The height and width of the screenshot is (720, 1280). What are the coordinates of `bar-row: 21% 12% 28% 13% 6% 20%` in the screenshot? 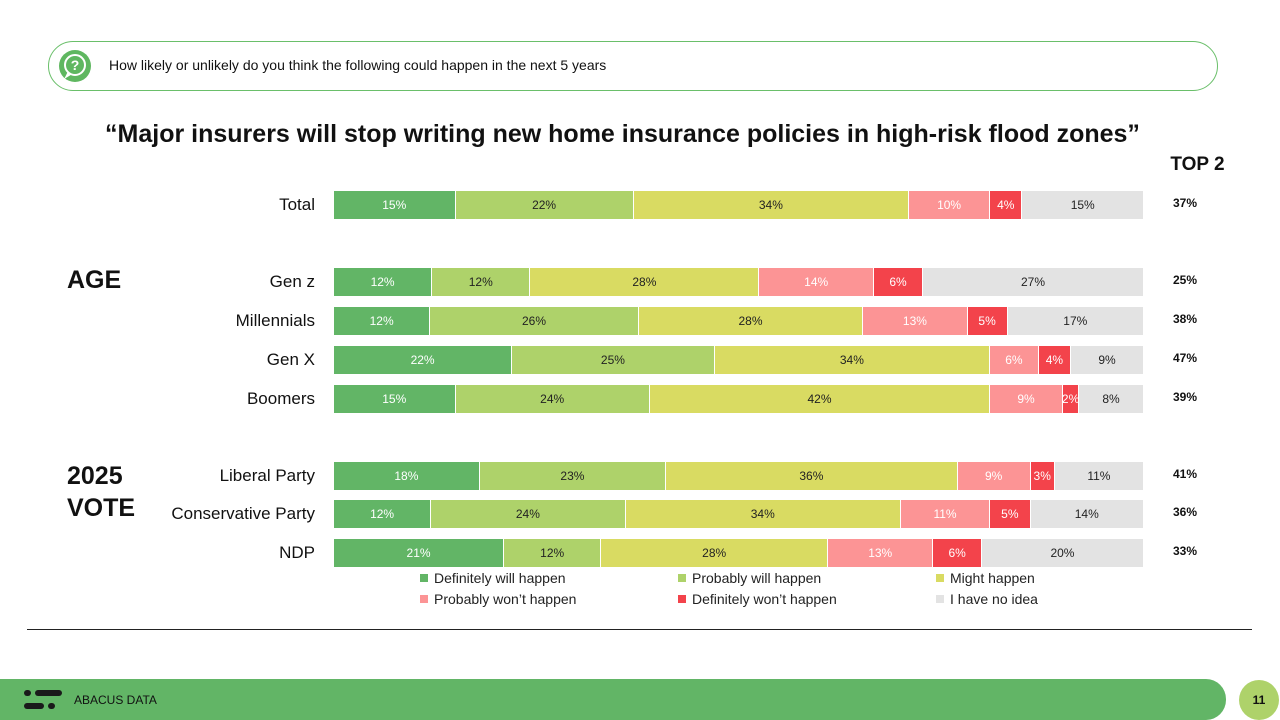 It's located at (739, 553).